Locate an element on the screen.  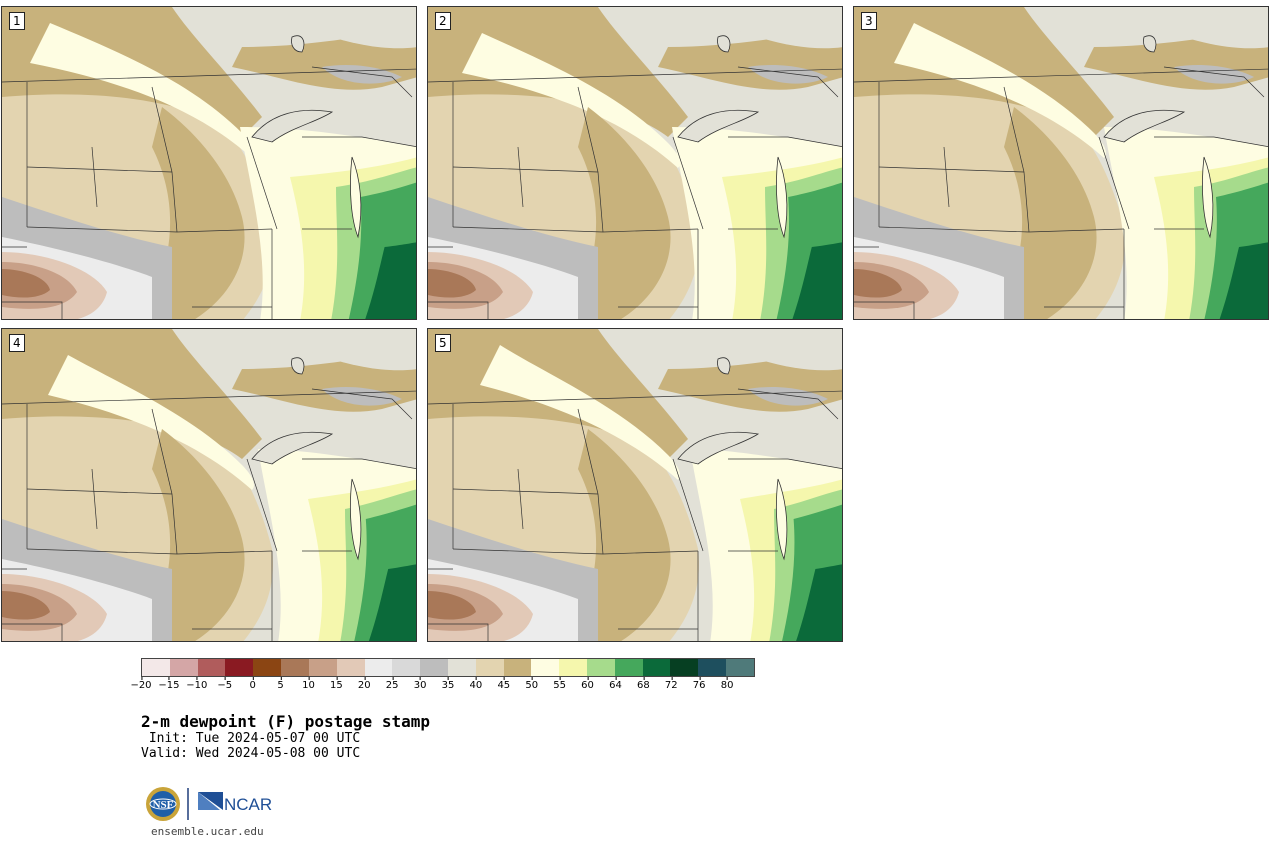
ncar-logo-text: NCAR is located at coordinates (248, 804).